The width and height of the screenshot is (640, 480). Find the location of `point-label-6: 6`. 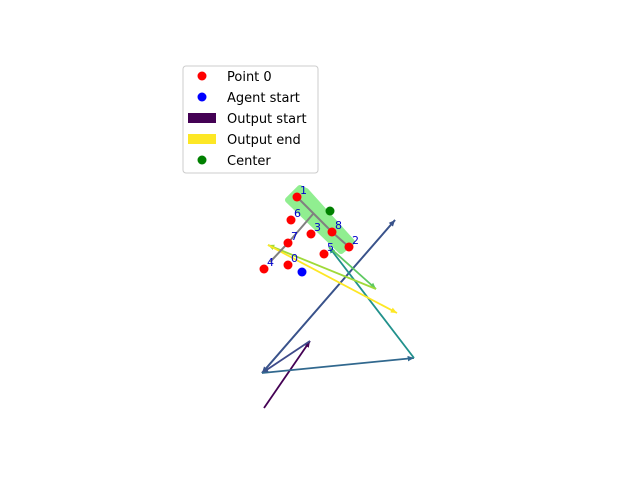

point-label-6: 6 is located at coordinates (297, 213).